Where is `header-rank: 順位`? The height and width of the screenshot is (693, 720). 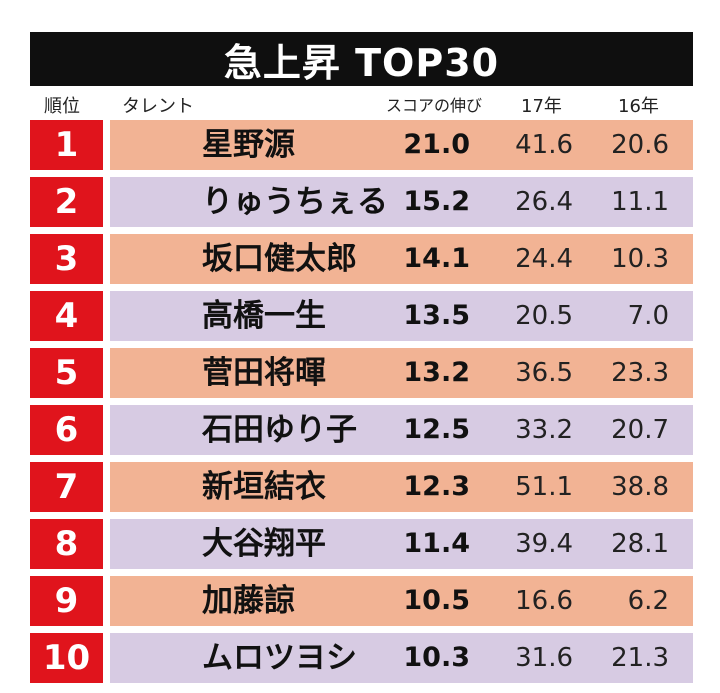
header-rank: 順位 is located at coordinates (62, 106).